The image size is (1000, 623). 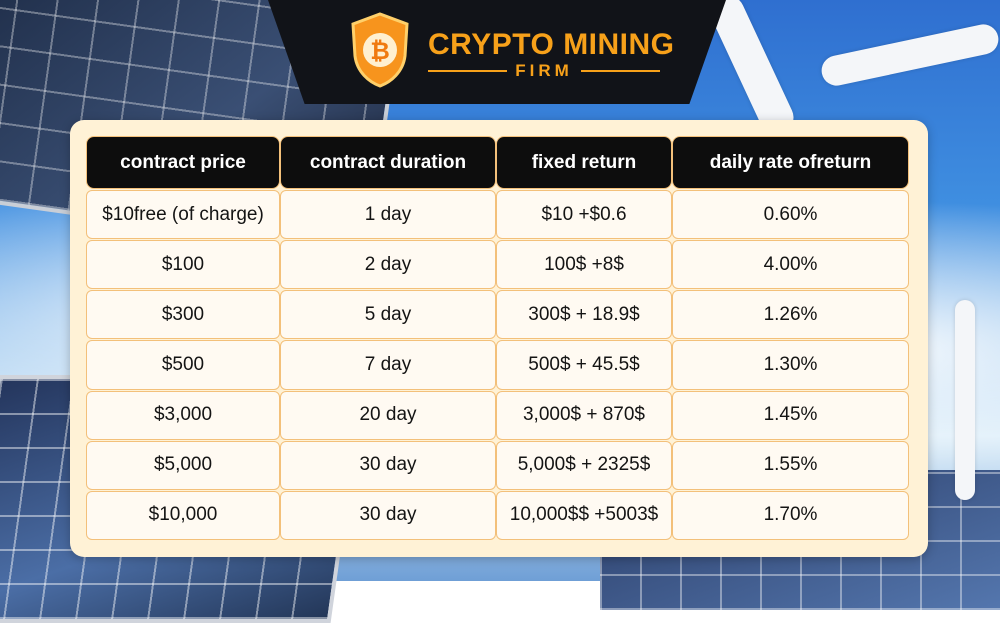 What do you see at coordinates (790, 315) in the screenshot?
I see `cell-daily-rate: 1.26%` at bounding box center [790, 315].